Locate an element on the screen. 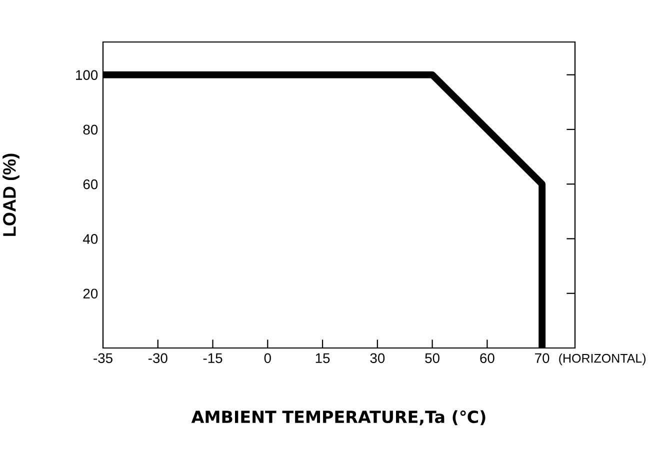 This screenshot has width=660, height=457. y-tick-label: 40 is located at coordinates (90, 239).